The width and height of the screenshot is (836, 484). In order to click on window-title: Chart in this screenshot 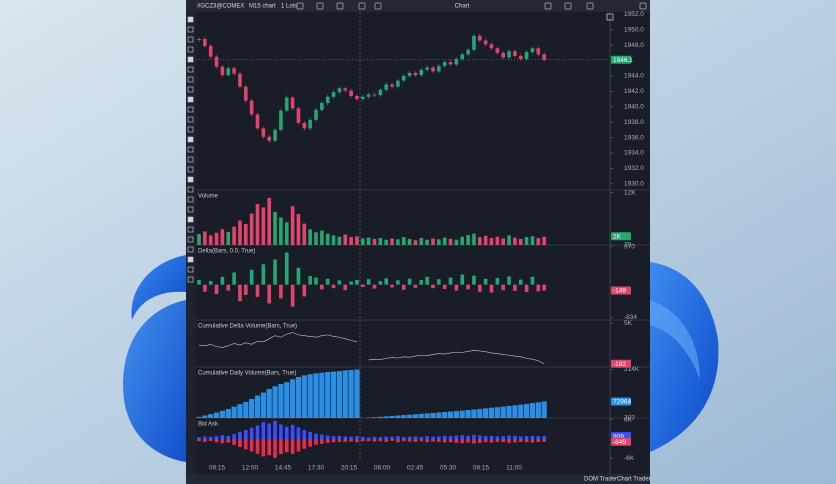, I will do `click(462, 7)`.